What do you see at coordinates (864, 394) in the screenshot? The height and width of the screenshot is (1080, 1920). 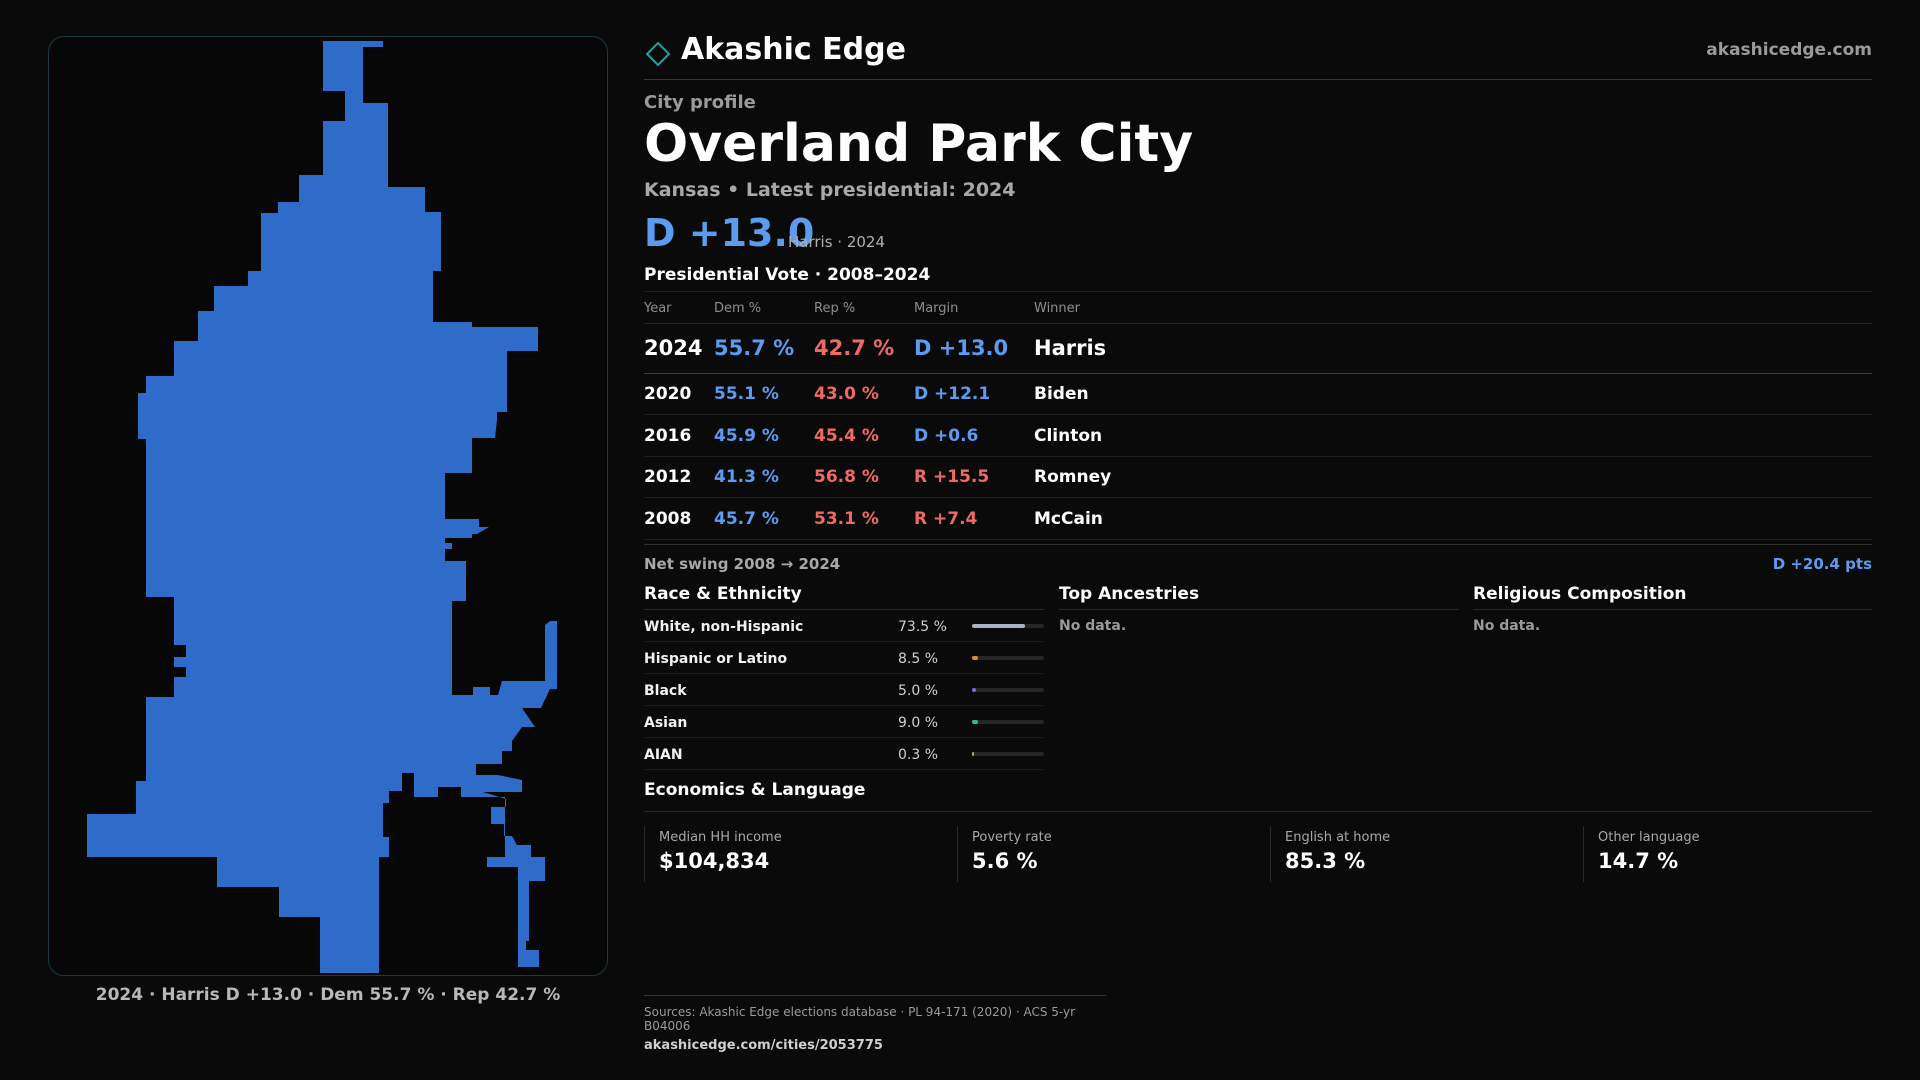 I see `cell-rep: 43.0 %` at bounding box center [864, 394].